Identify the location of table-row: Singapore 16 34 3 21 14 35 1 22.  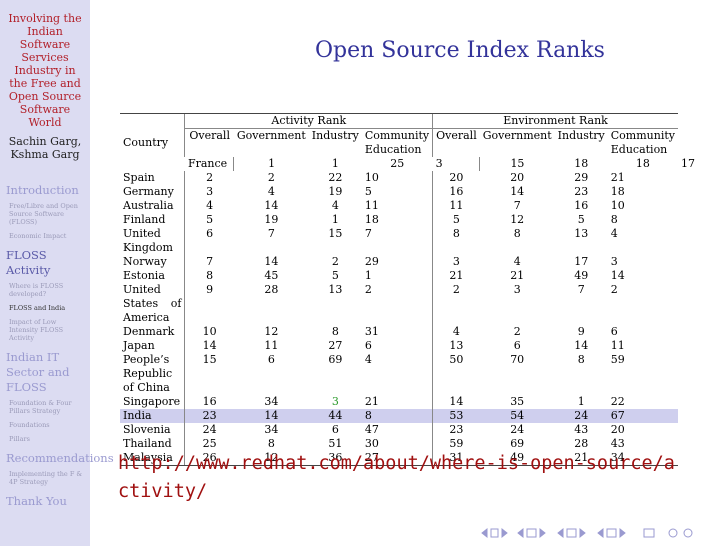
(409, 402).